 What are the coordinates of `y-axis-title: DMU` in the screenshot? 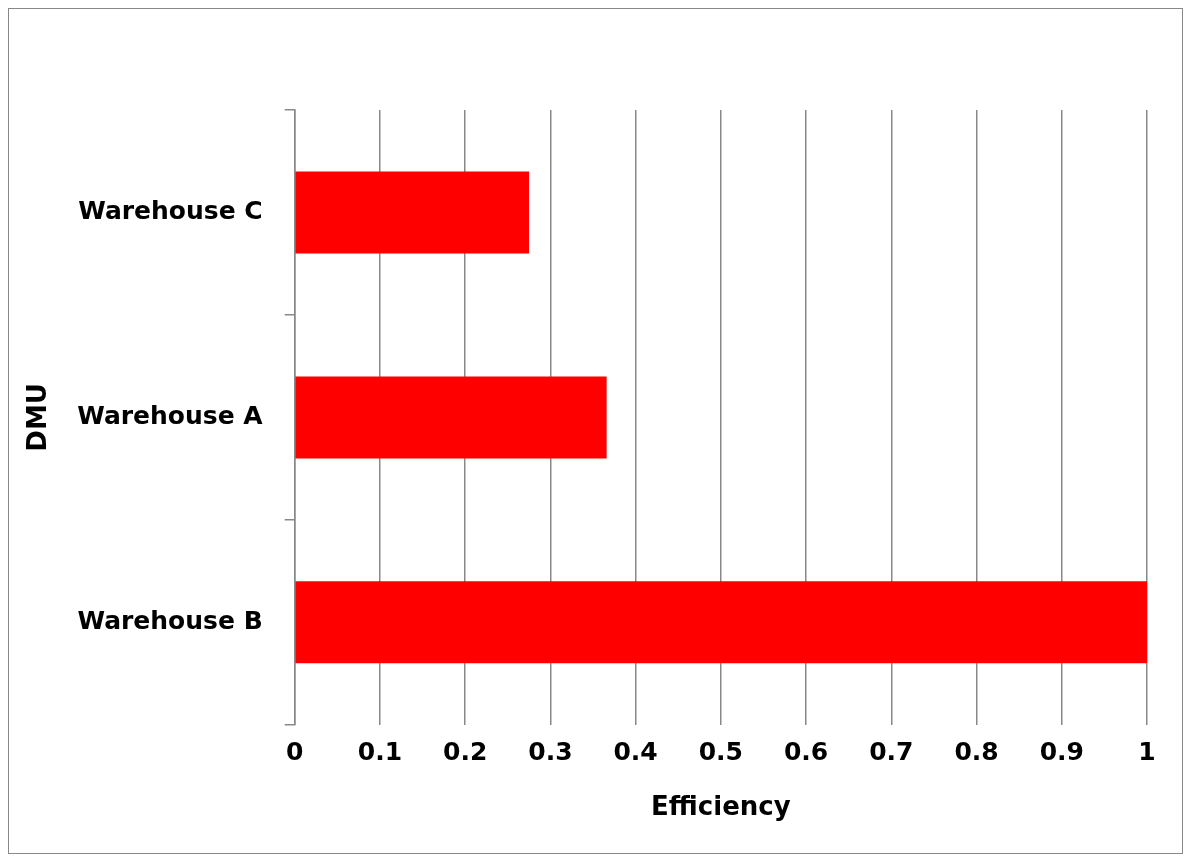 It's located at (37, 417).